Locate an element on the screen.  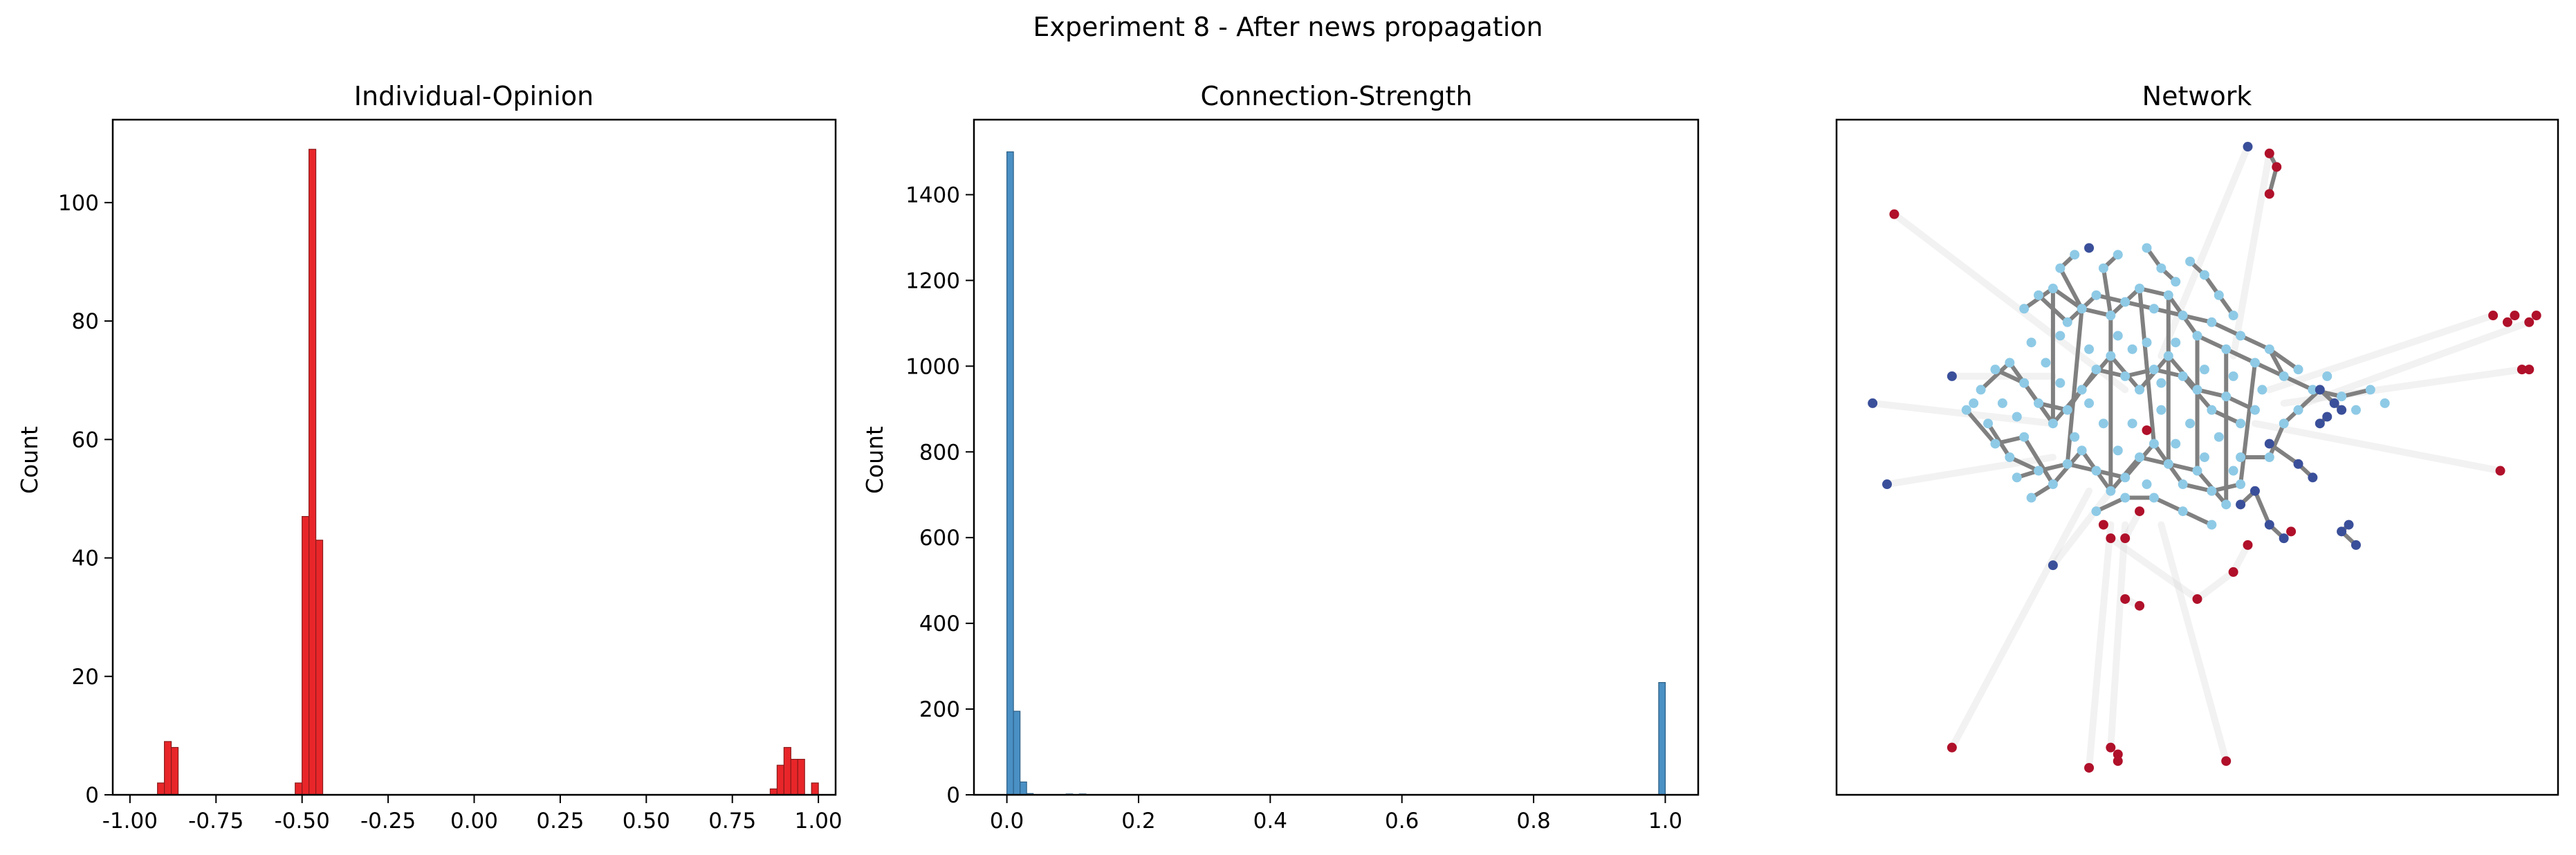
opinion-x-tick-label-1: -0.75 is located at coordinates (215, 822).